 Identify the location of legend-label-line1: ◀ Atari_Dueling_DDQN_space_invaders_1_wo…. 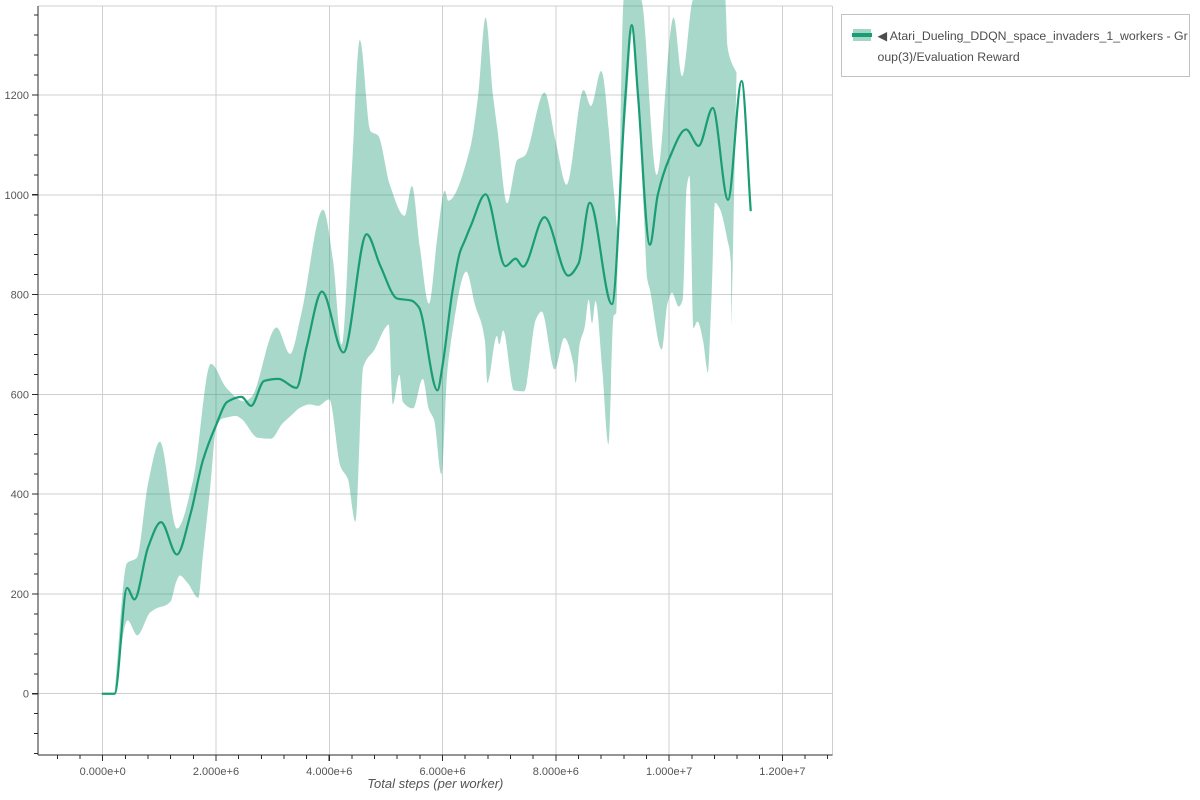
(1032, 36).